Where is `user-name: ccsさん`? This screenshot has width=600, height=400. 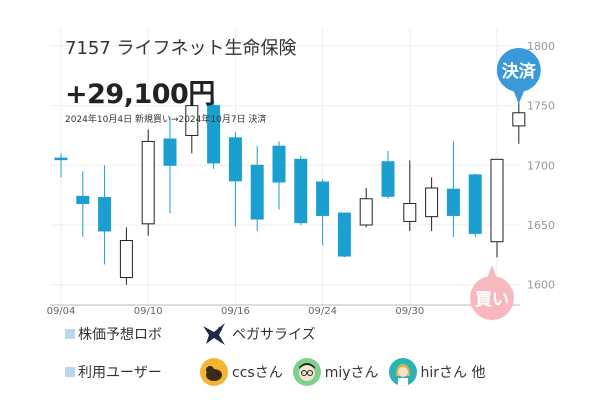 user-name: ccsさん is located at coordinates (257, 373).